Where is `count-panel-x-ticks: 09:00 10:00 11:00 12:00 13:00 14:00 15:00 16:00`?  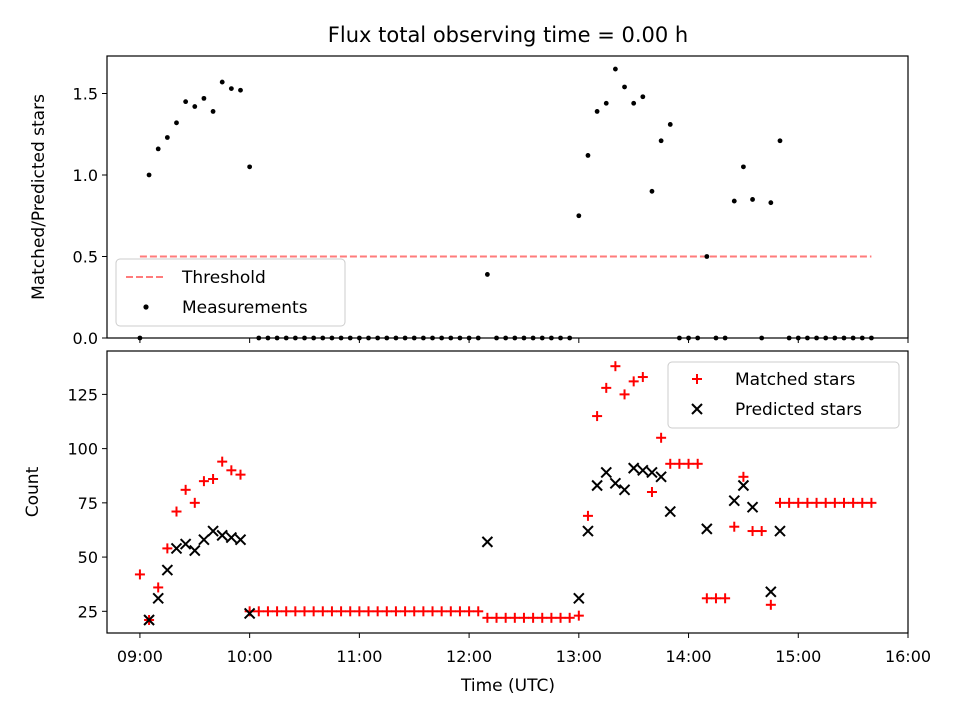
count-panel-x-ticks: 09:00 10:00 11:00 12:00 13:00 14:00 15:00 16:00 is located at coordinates (524, 649).